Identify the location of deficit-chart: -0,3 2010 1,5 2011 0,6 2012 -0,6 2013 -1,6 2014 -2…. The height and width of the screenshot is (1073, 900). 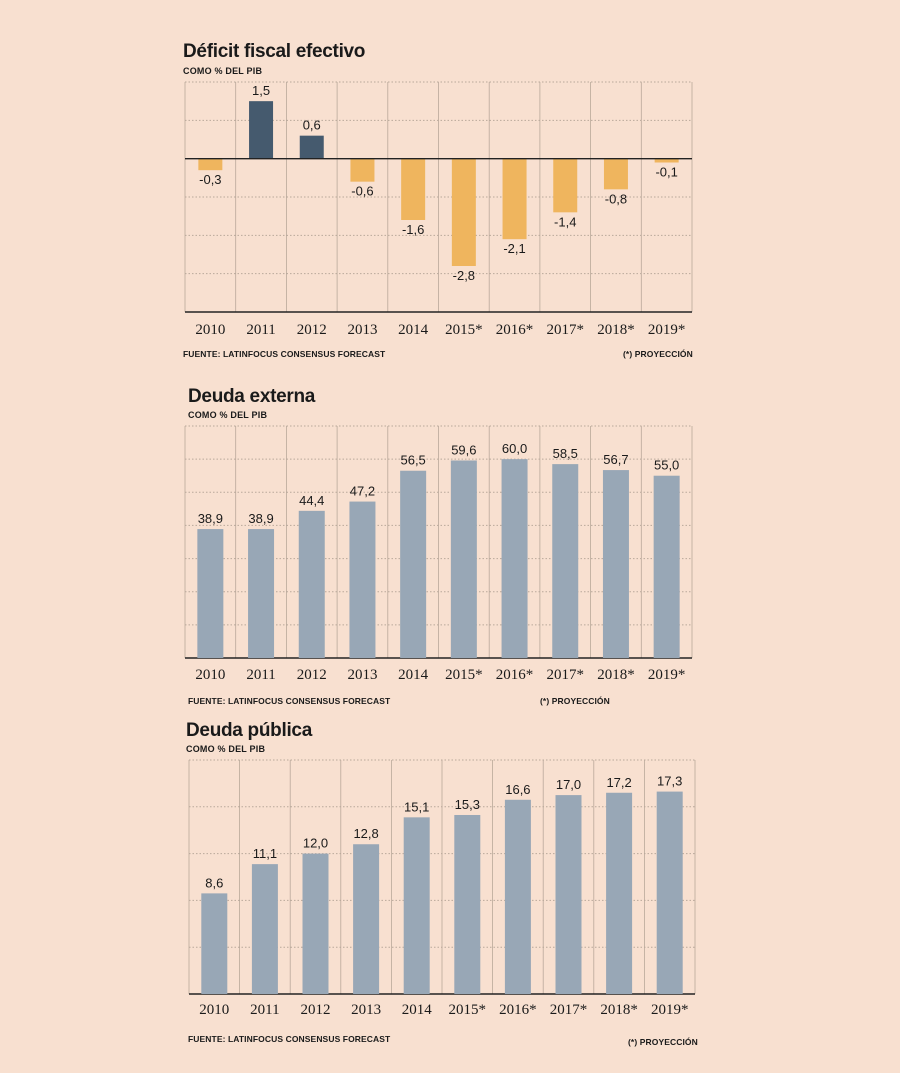
(438, 209).